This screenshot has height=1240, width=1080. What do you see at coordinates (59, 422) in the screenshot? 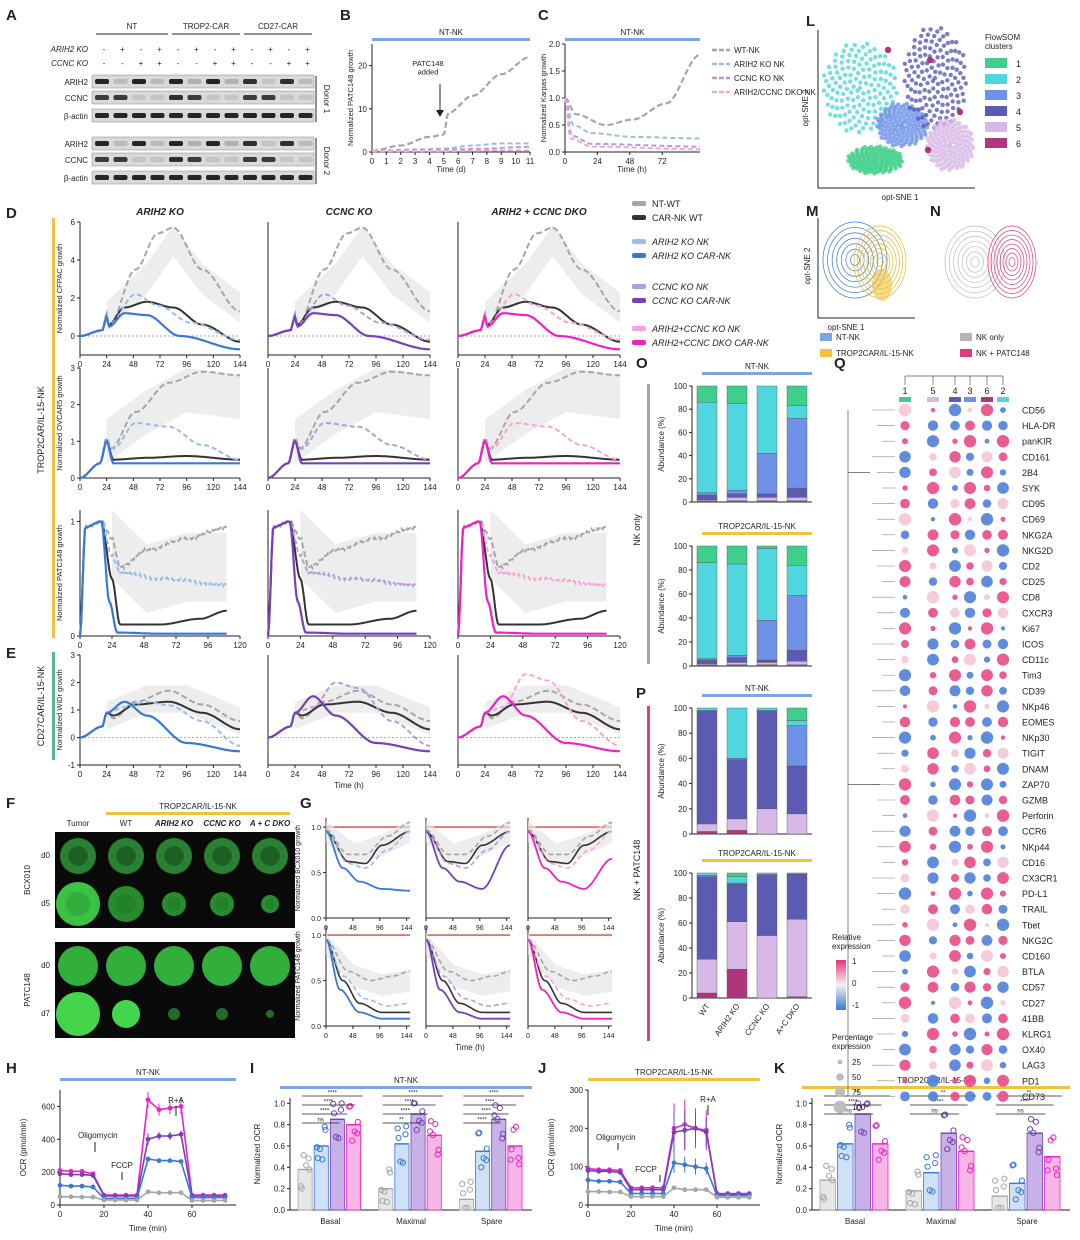
I see `y-axis-label: Normalized OVCAR5 growth` at bounding box center [59, 422].